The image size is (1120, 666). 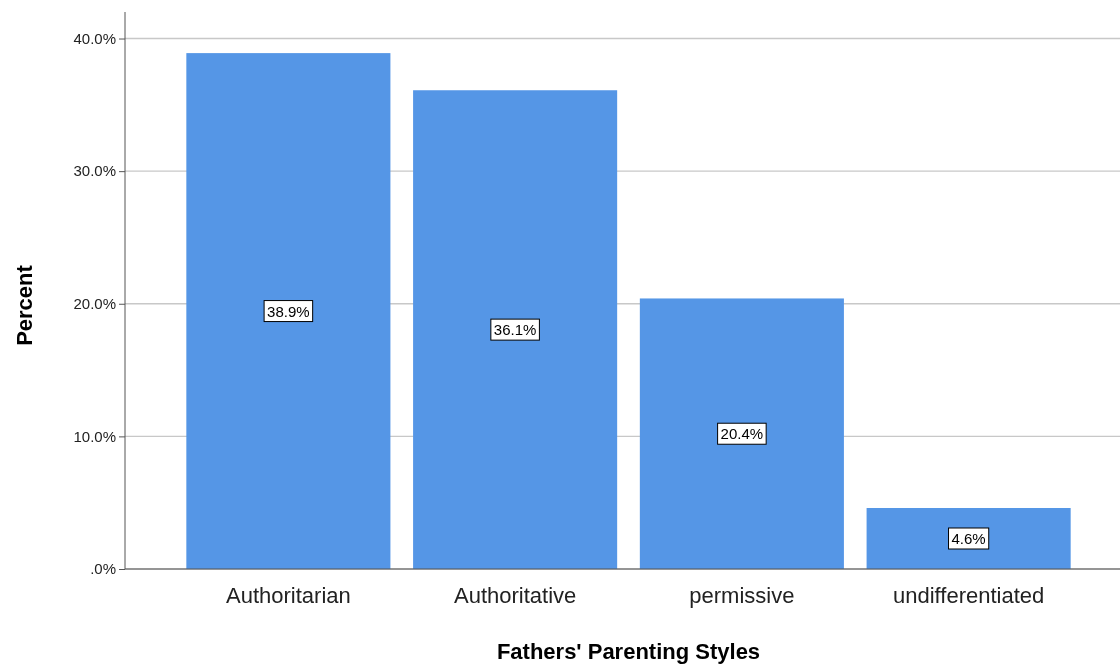 I want to click on data-label: 38.9%, so click(x=288, y=311).